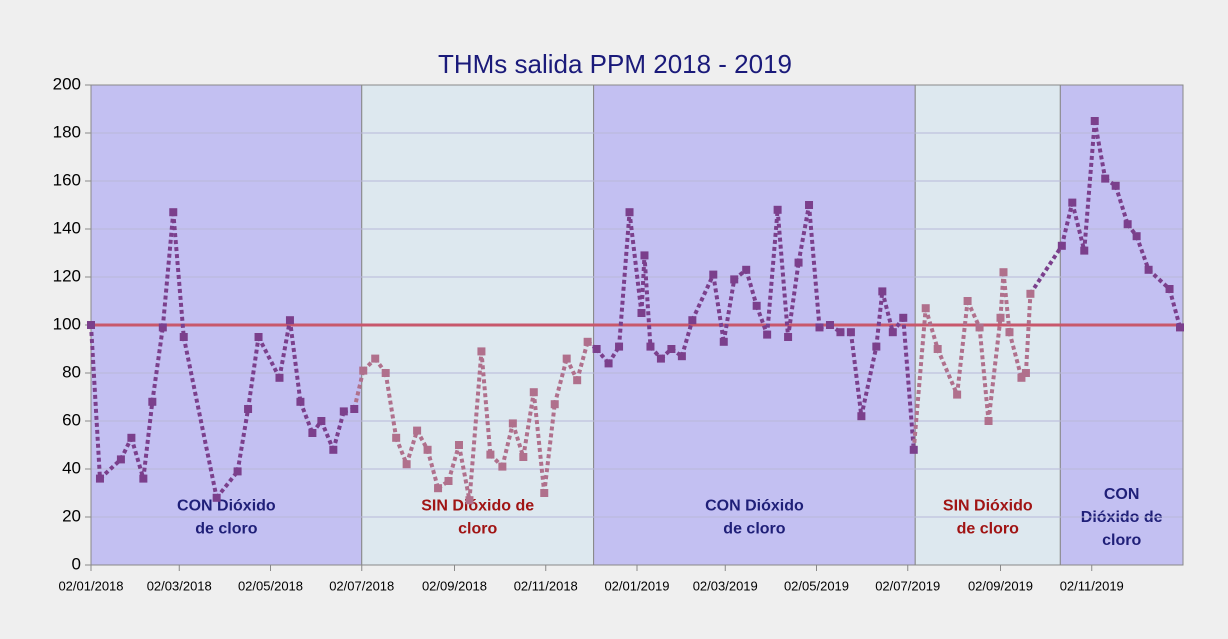 This screenshot has height=639, width=1228. What do you see at coordinates (67, 275) in the screenshot?
I see `y-tick-label: 120` at bounding box center [67, 275].